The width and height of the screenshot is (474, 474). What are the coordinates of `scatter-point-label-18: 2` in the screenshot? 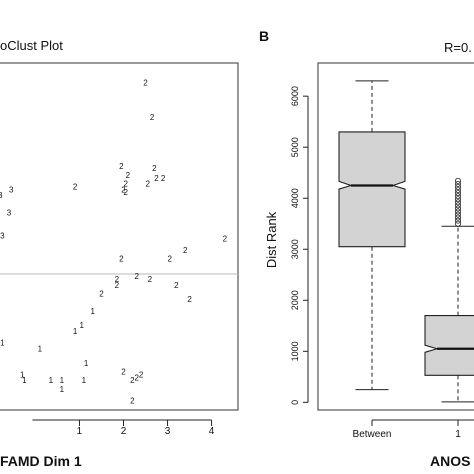 It's located at (169, 259).